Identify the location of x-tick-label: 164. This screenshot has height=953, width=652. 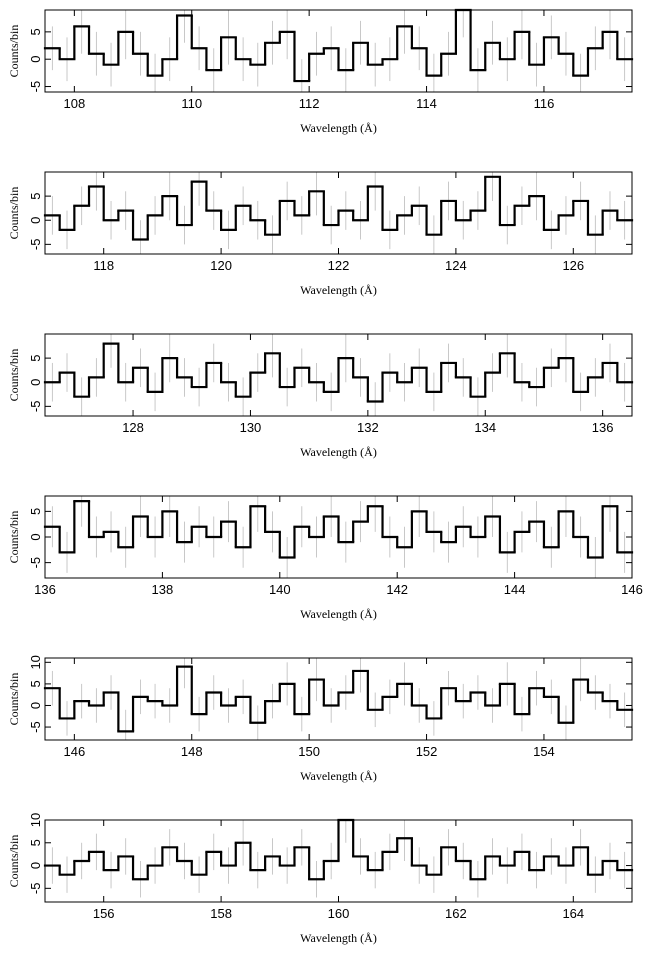
(573, 913).